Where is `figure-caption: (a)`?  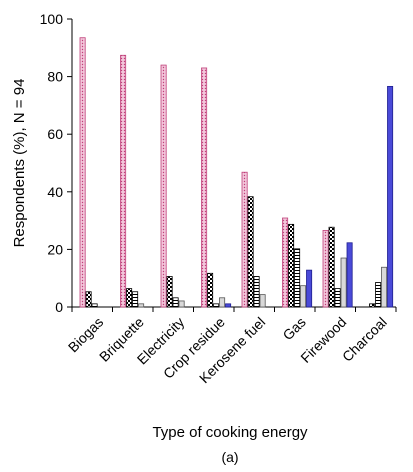
figure-caption: (a) is located at coordinates (229, 457).